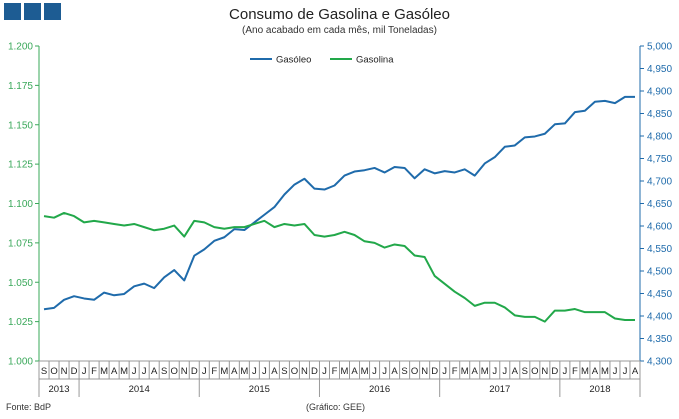 Image resolution: width=679 pixels, height=419 pixels. What do you see at coordinates (659, 227) in the screenshot?
I see `right-axis-tick-label: 4,600` at bounding box center [659, 227].